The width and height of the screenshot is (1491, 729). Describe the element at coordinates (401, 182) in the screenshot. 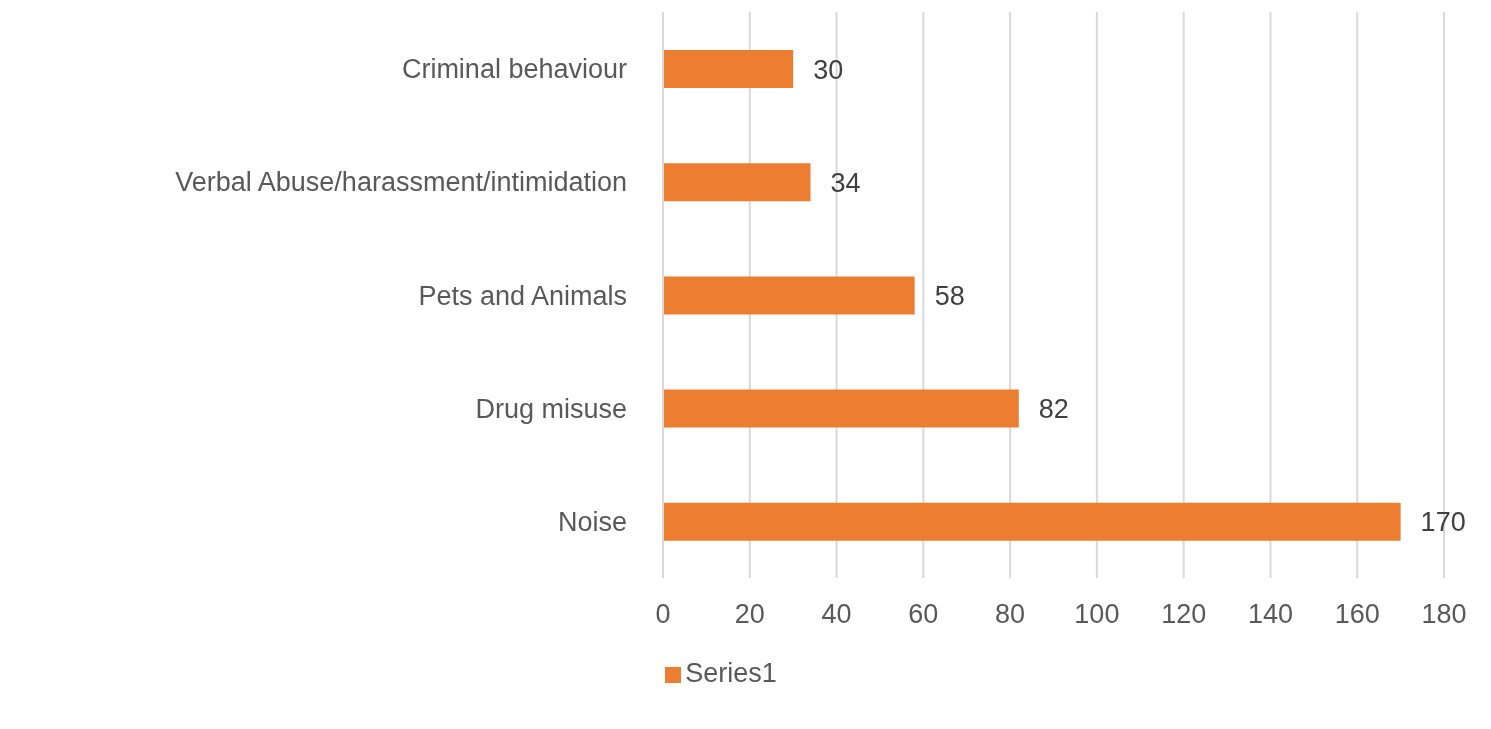

I see `y-tick-label: Verbal Abuse/harassment/intimidation` at that location.